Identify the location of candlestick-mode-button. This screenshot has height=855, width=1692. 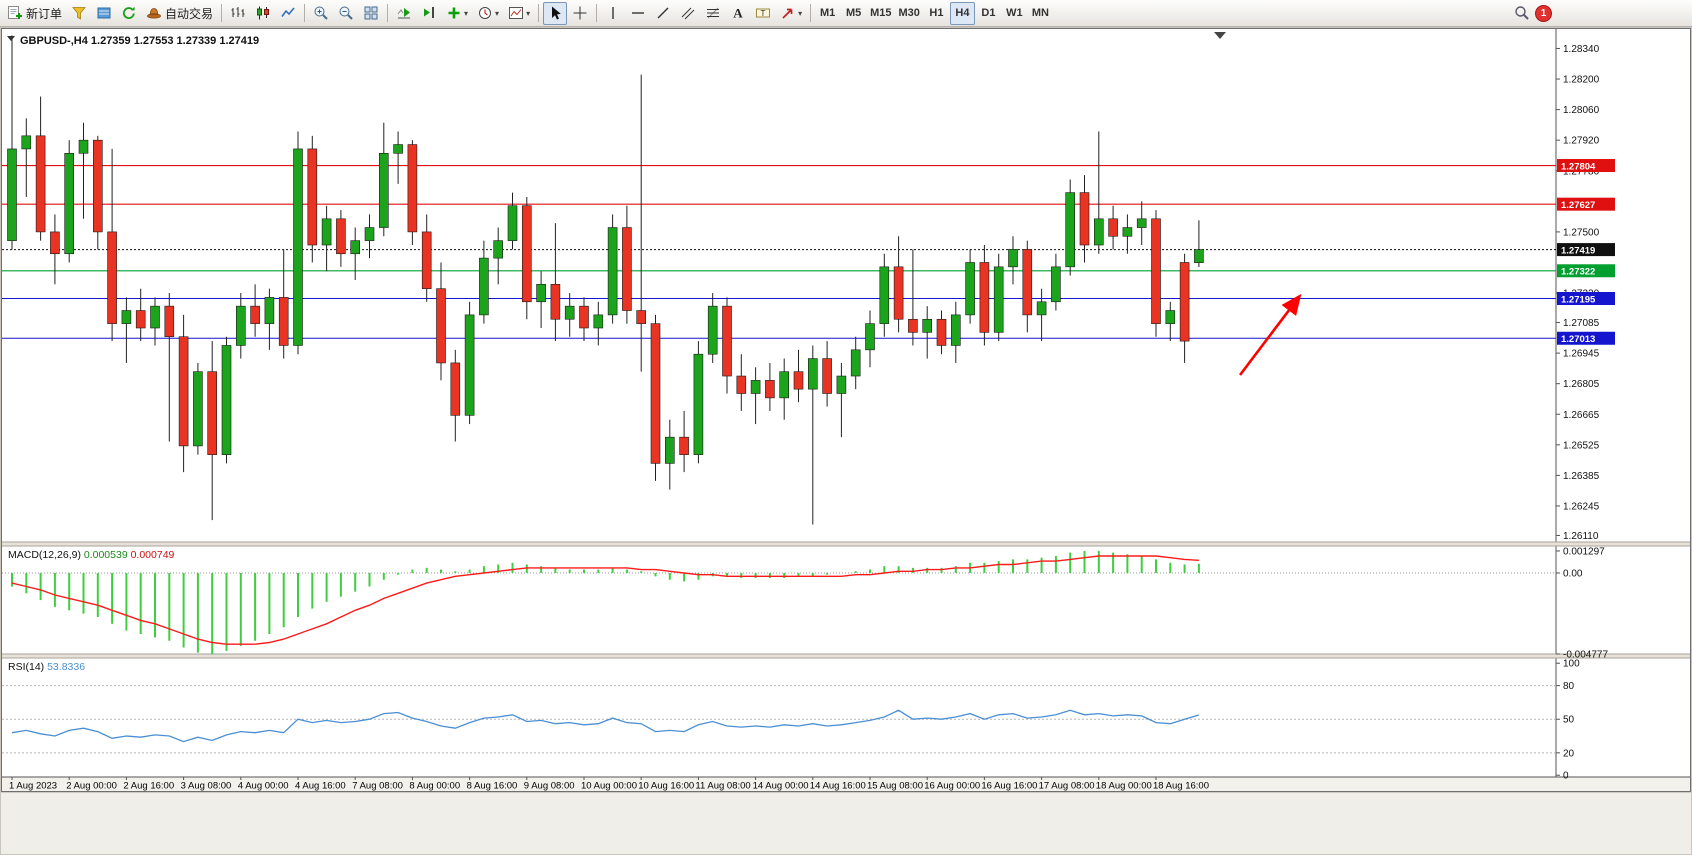
(263, 13).